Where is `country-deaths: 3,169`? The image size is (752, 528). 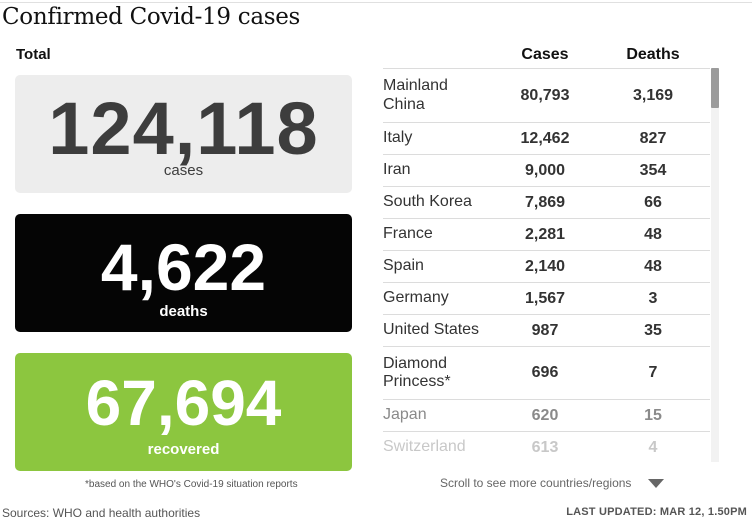 country-deaths: 3,169 is located at coordinates (653, 95).